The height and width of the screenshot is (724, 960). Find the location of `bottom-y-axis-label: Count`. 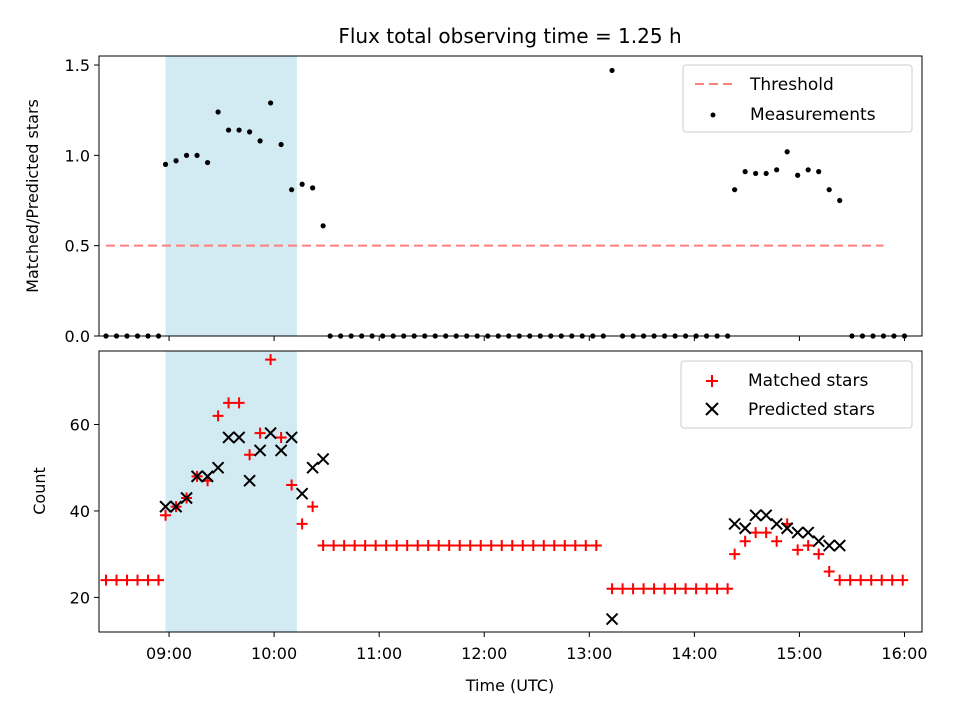

bottom-y-axis-label: Count is located at coordinates (39, 491).